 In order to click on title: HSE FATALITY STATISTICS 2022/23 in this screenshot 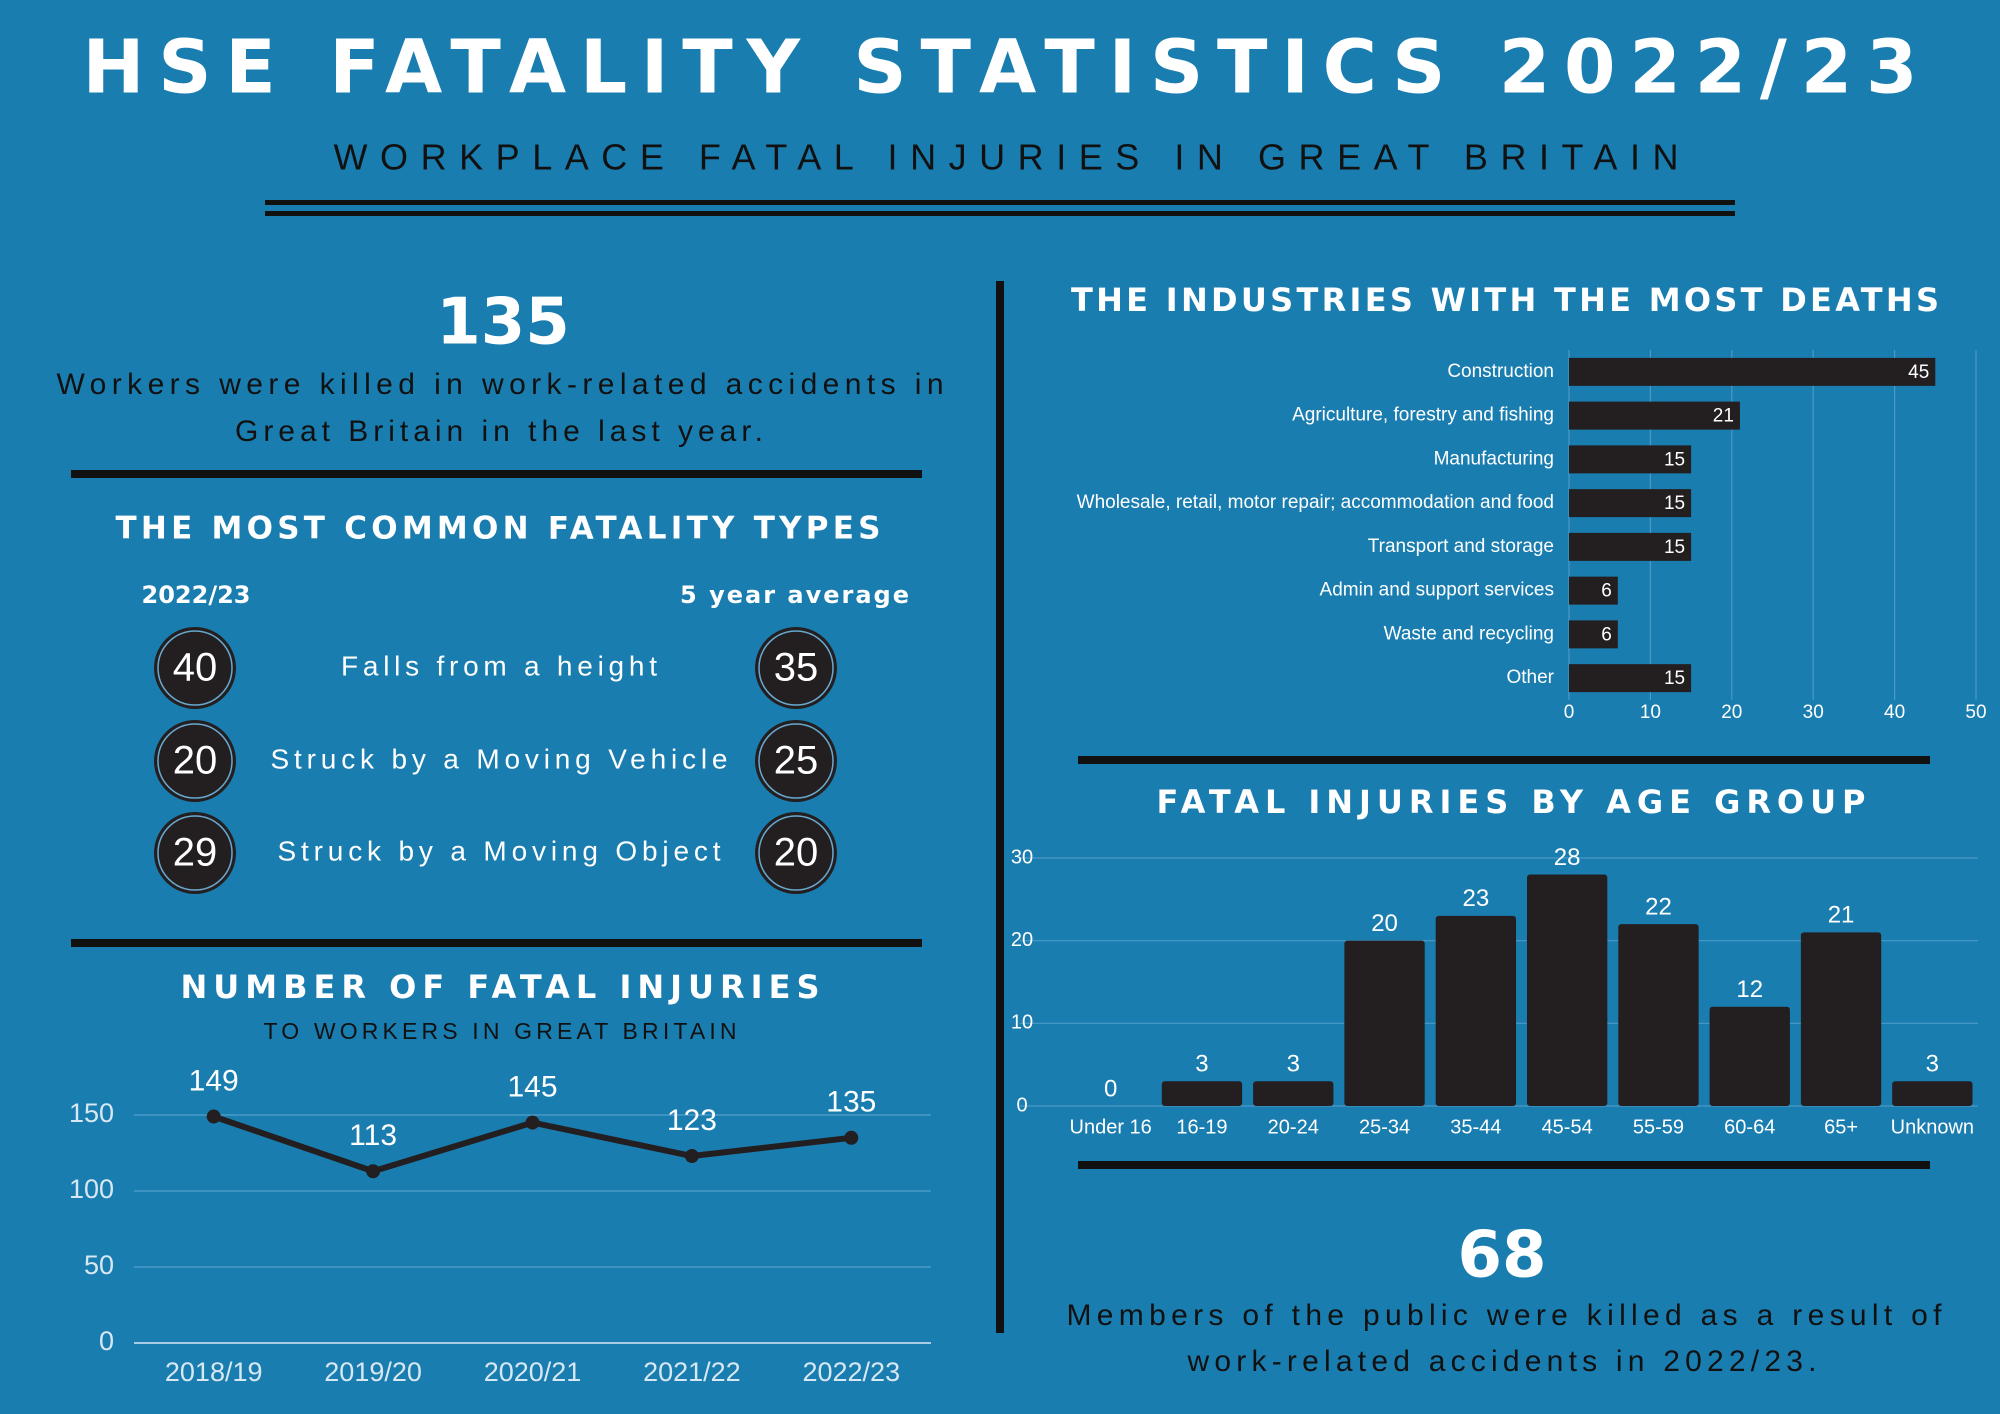, I will do `click(1000, 68)`.